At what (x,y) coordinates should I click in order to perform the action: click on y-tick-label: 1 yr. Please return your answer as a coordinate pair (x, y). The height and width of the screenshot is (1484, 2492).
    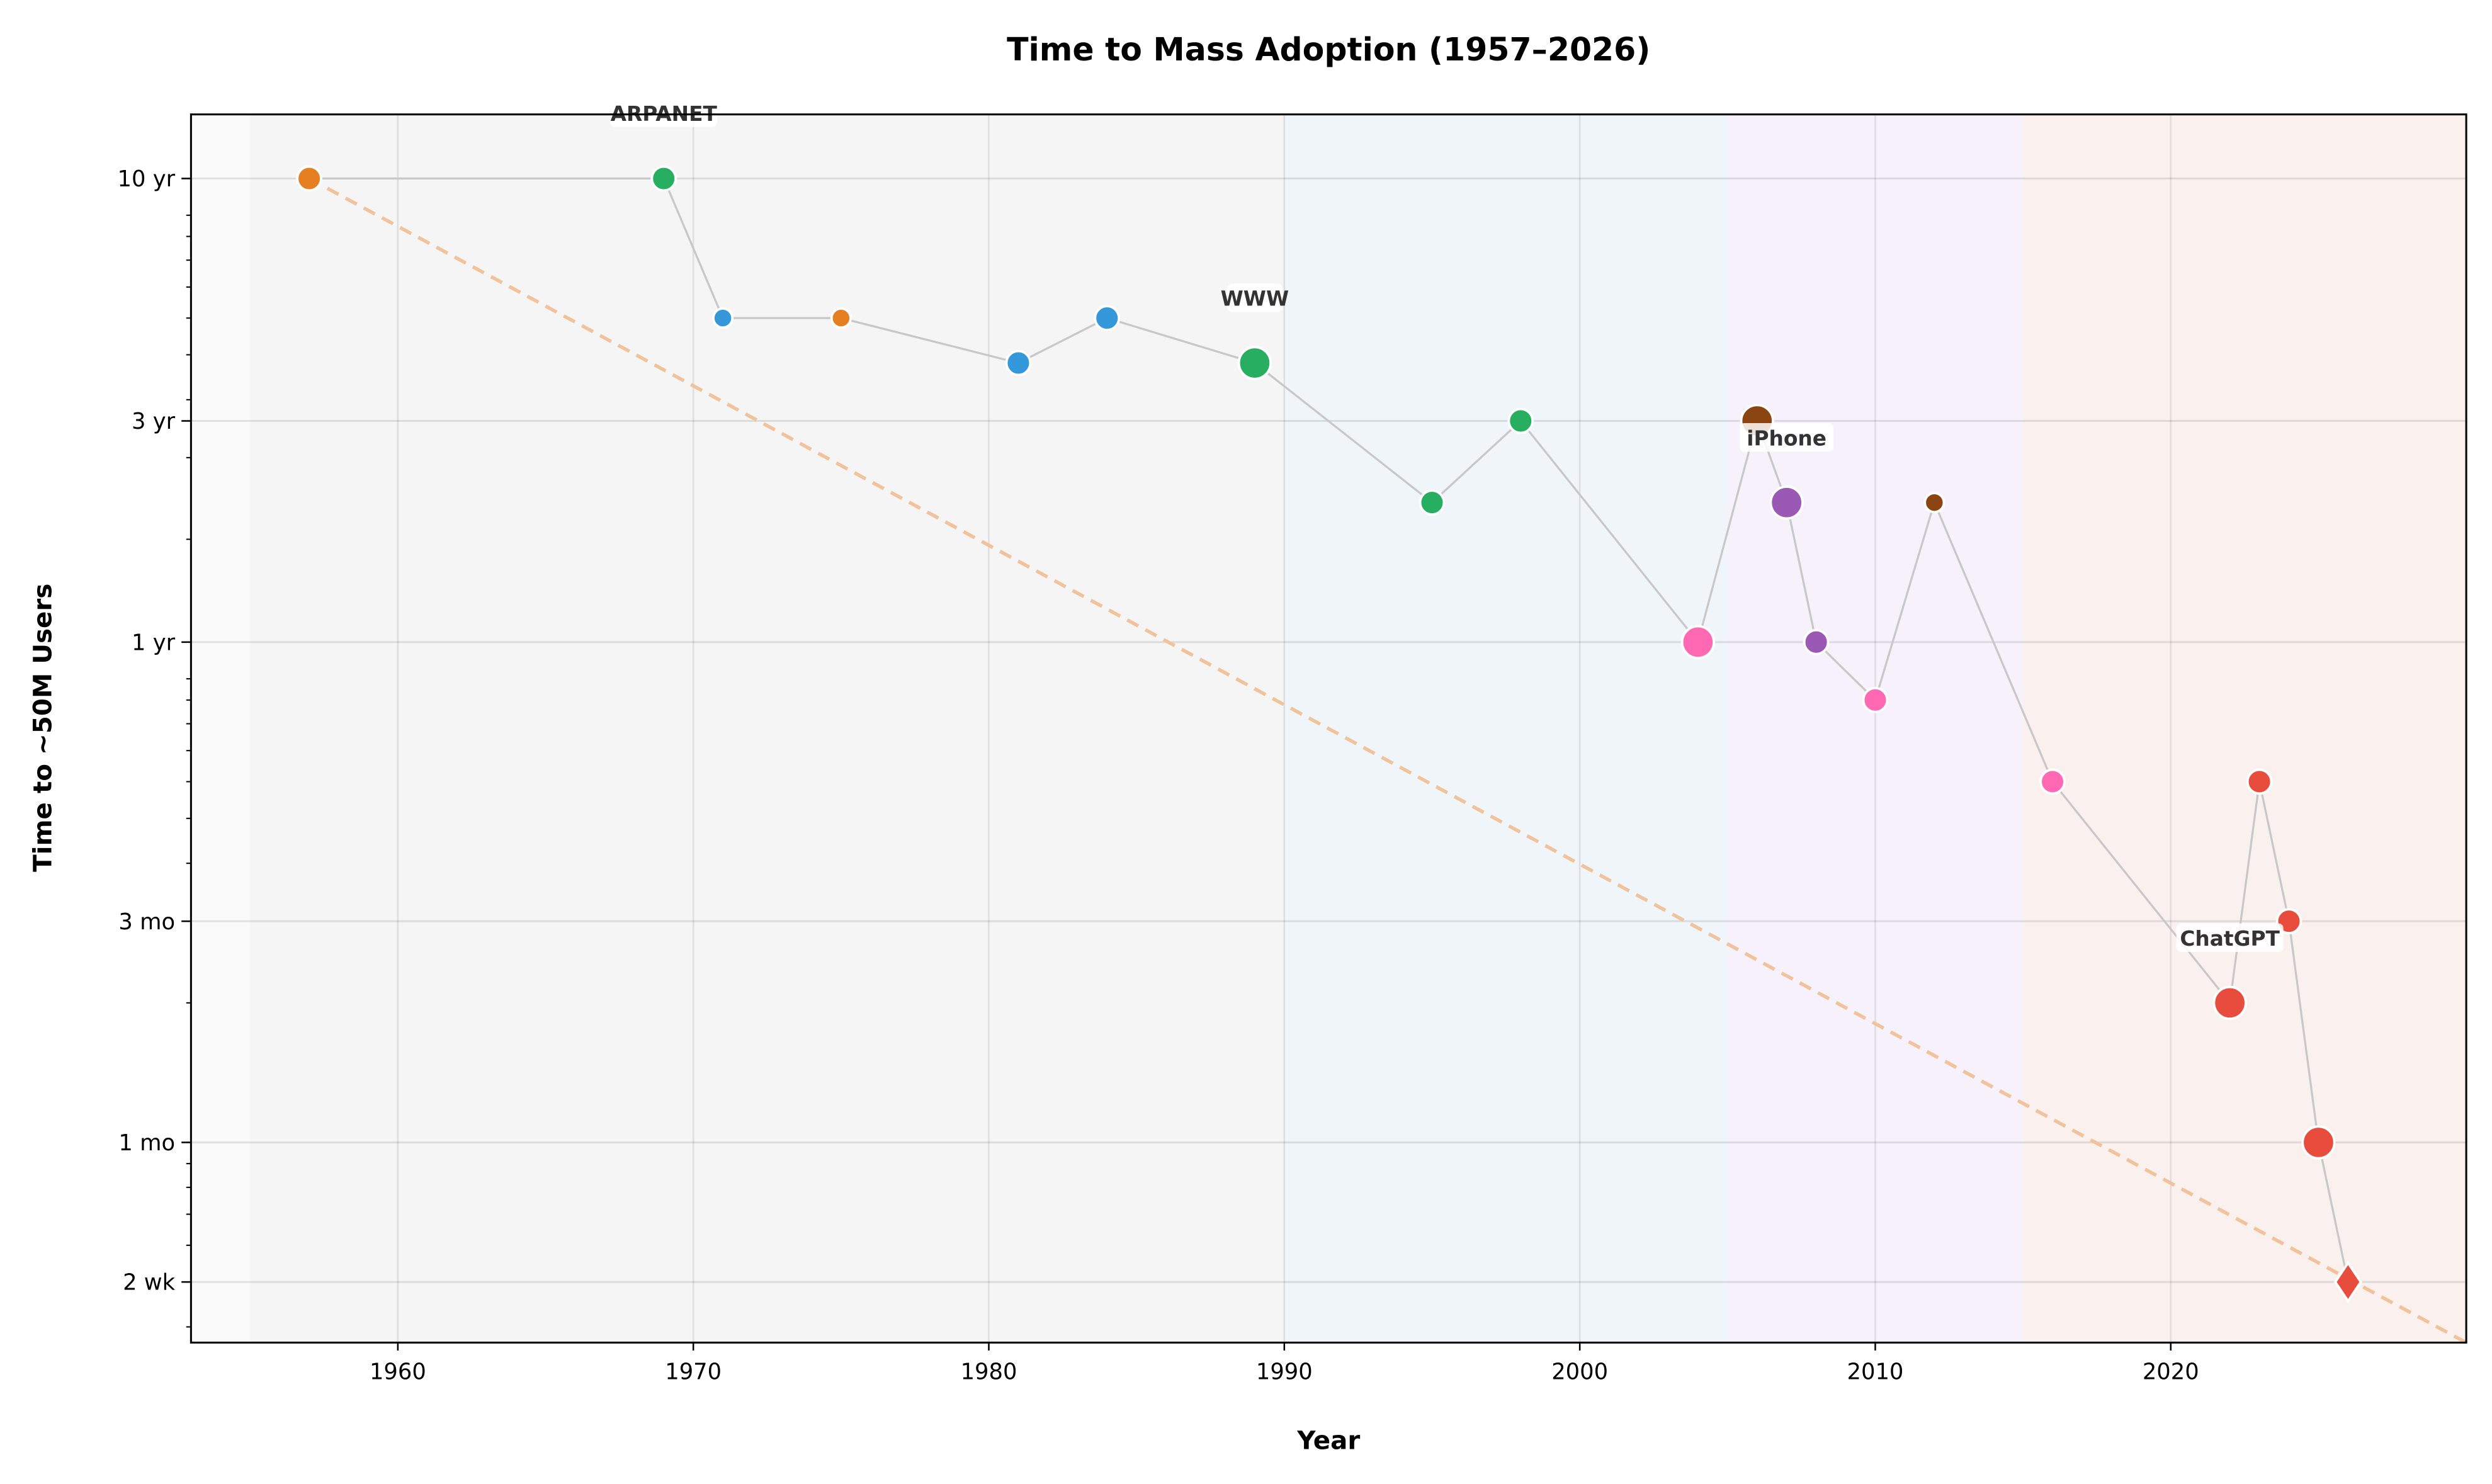
    Looking at the image, I should click on (154, 643).